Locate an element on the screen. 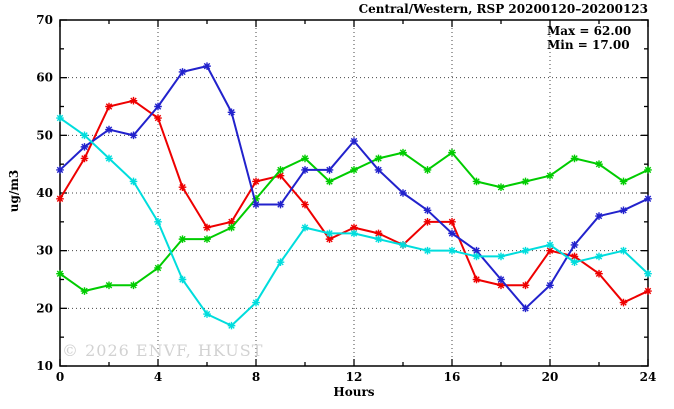  y-tick-label: 30 is located at coordinates (44, 251).